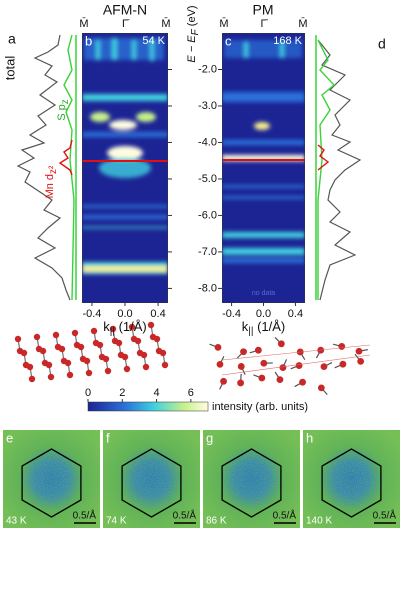  I want to click on y-label-main: E − E, so click(192, 49).